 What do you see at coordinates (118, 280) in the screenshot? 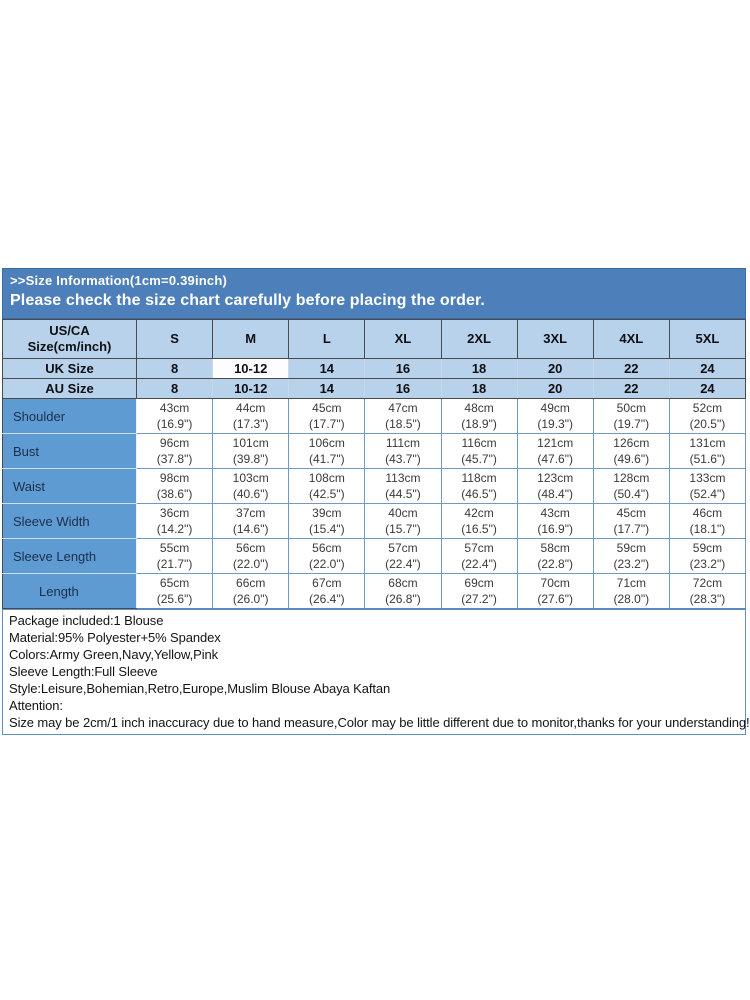
I see `size-info-title: >>Size Information(1cm=0.39inch)` at bounding box center [118, 280].